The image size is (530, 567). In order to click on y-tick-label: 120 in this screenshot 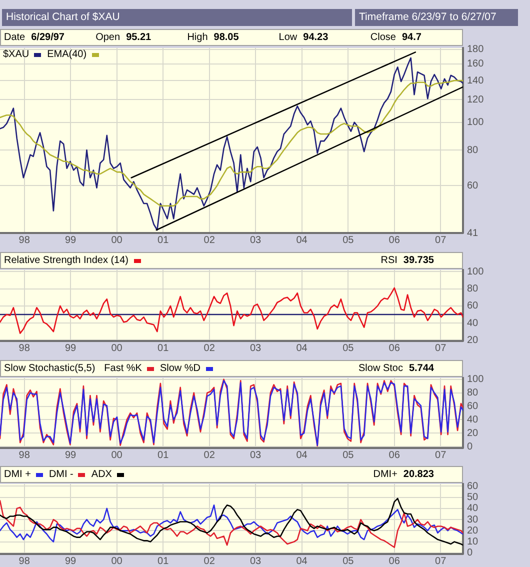, I will do `click(475, 100)`.